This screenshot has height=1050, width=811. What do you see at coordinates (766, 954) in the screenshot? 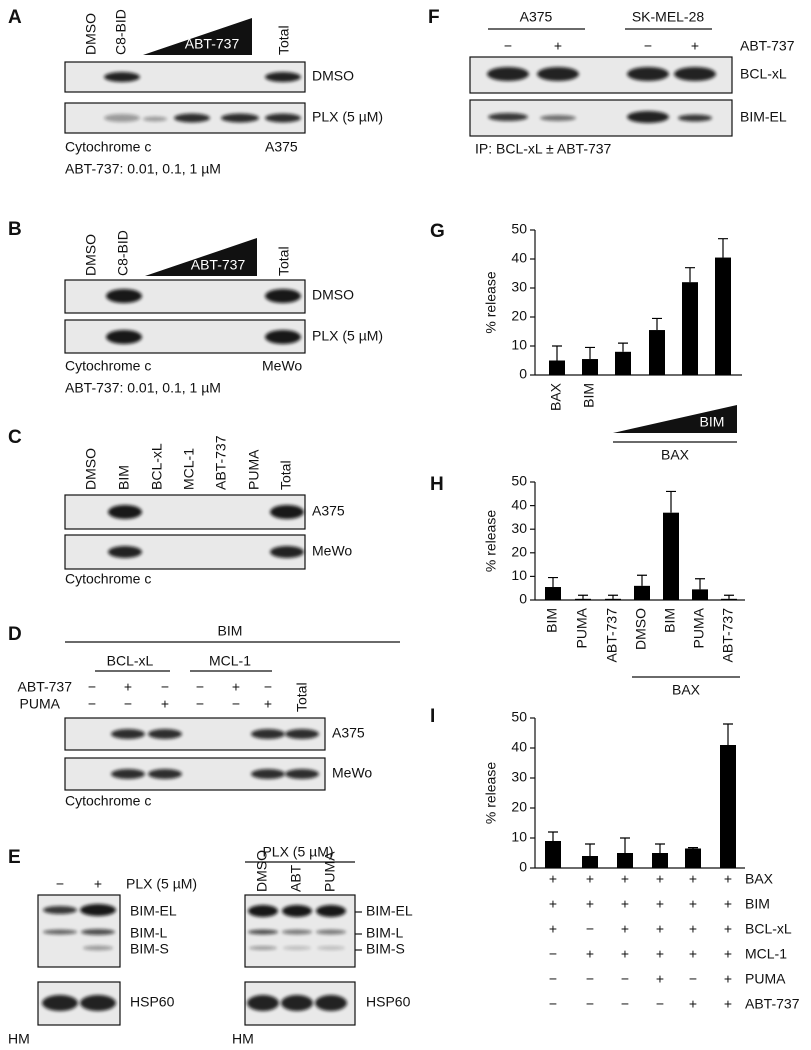
I see `condition-label: MCL-1` at bounding box center [766, 954].